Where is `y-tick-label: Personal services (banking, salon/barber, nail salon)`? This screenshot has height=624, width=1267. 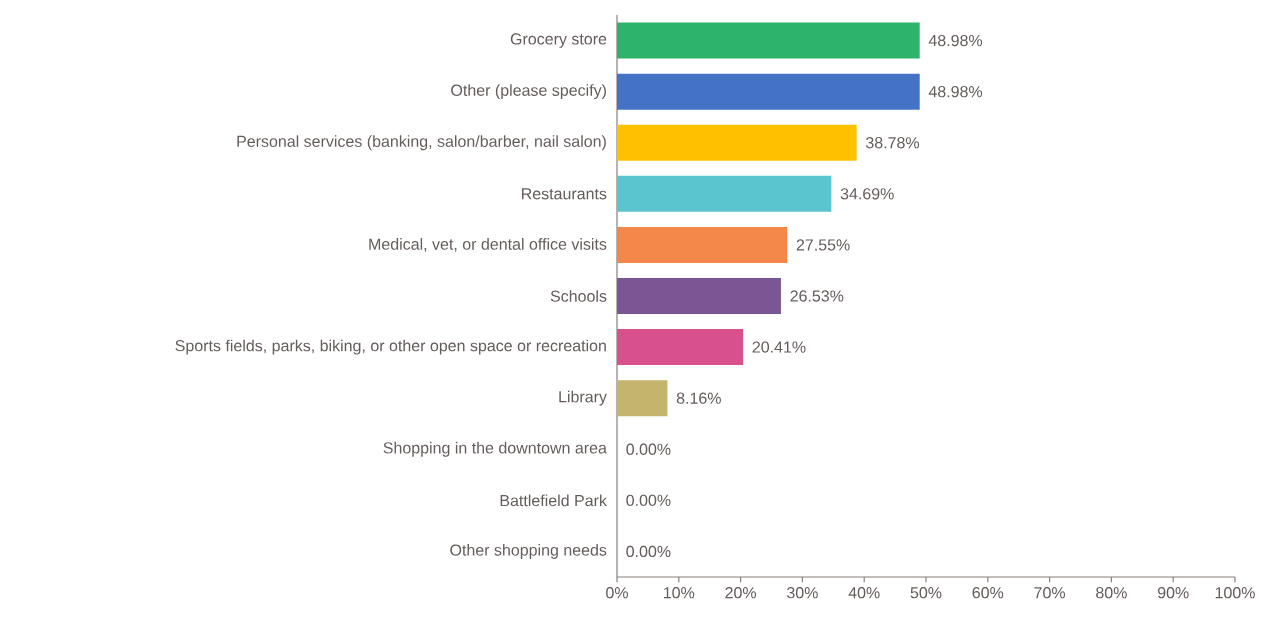
y-tick-label: Personal services (banking, salon/barber, nail salon) is located at coordinates (421, 143).